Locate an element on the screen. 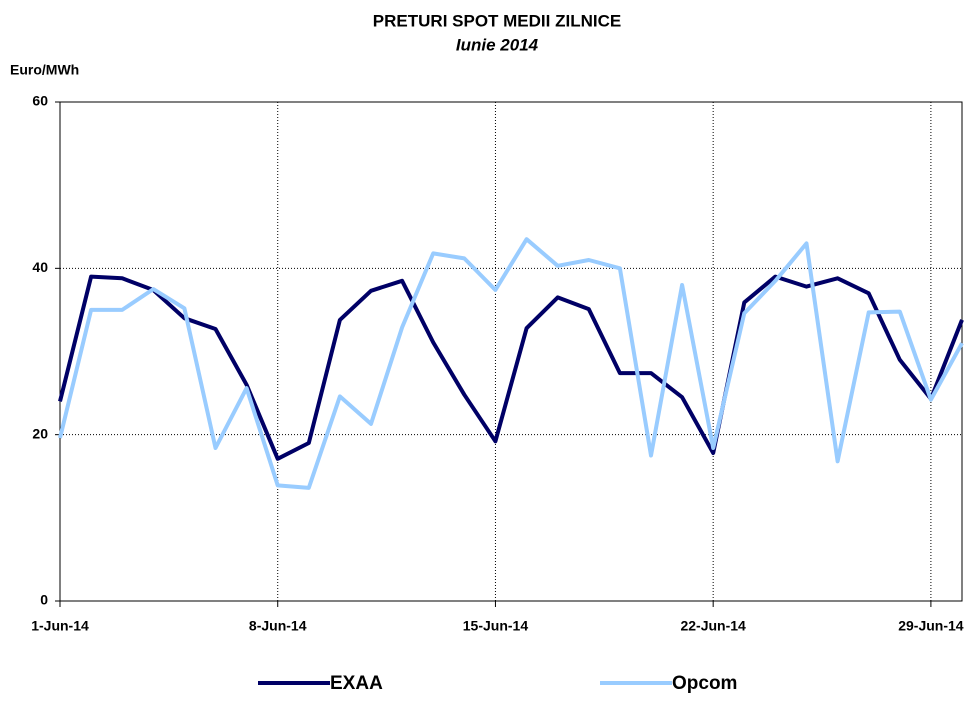 The height and width of the screenshot is (720, 979). legend-label: Opcom is located at coordinates (704, 683).